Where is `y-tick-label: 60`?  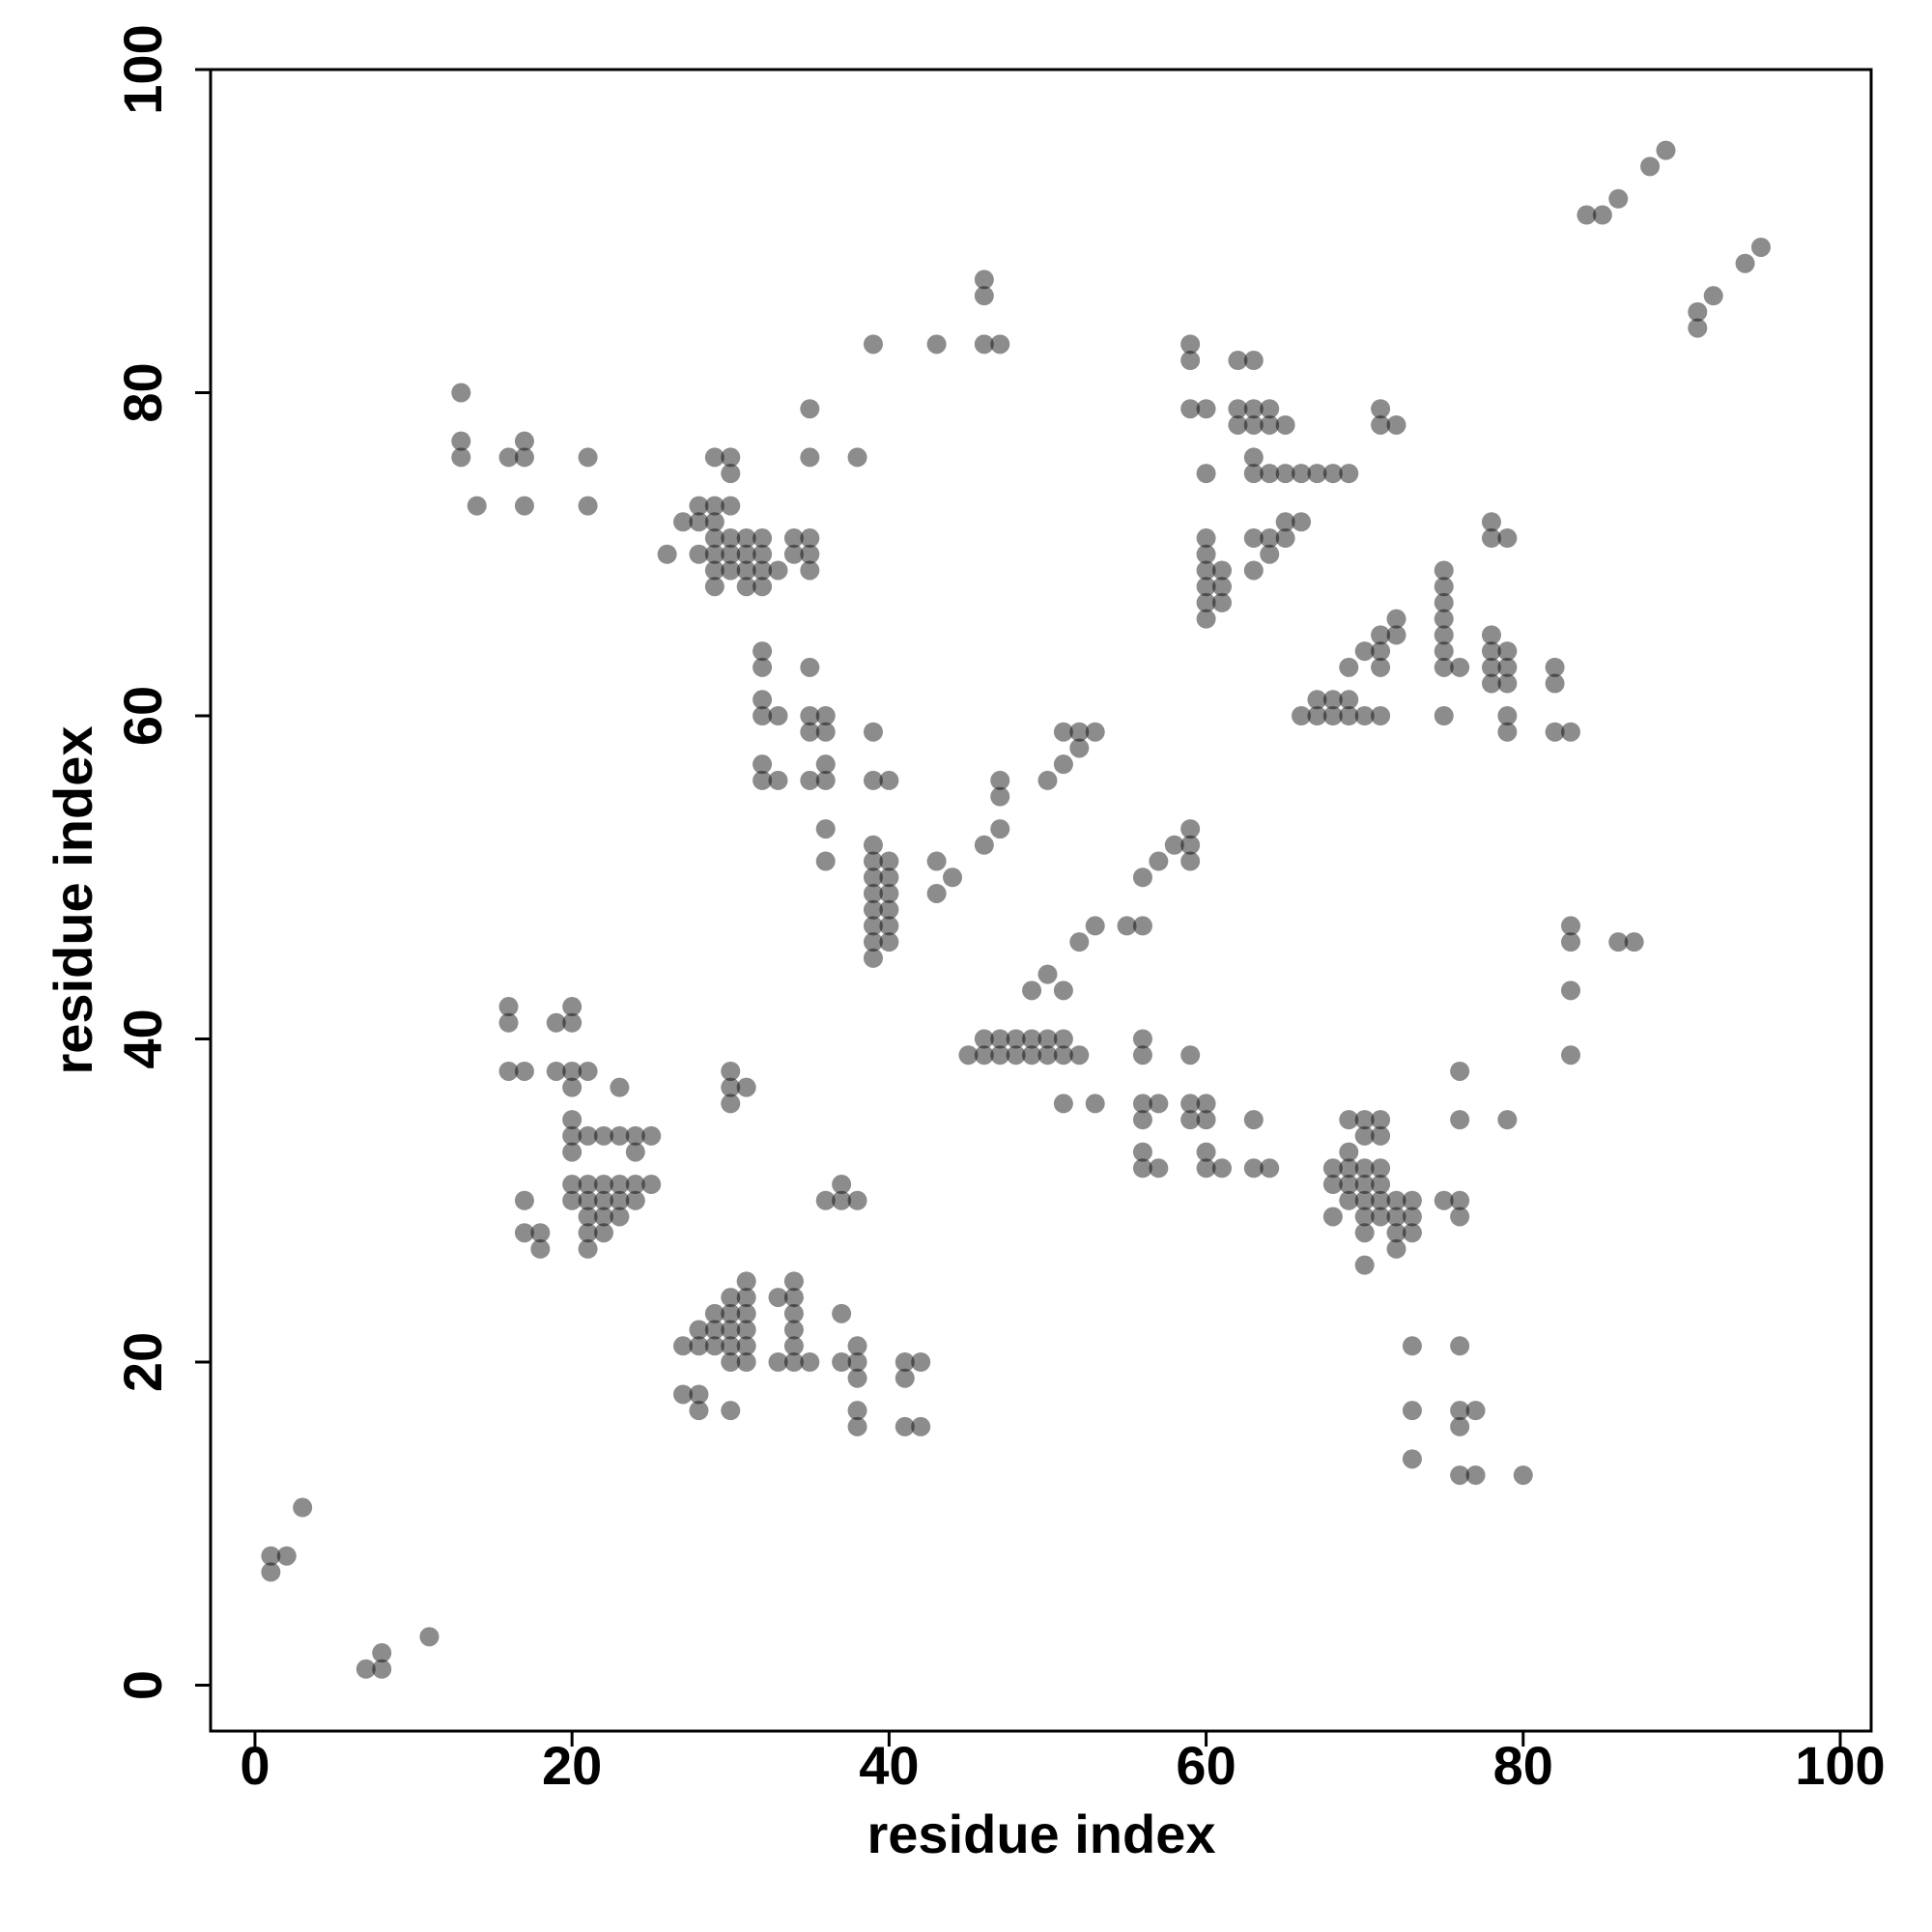 y-tick-label: 60 is located at coordinates (142, 716).